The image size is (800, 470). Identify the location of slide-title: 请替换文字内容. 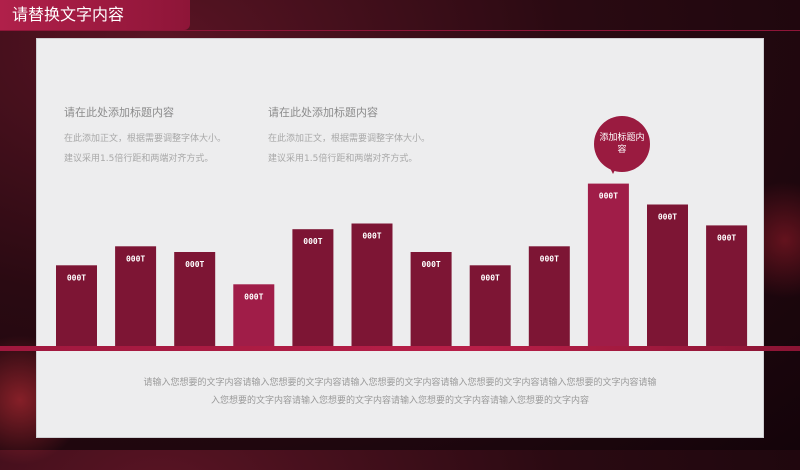
(95, 15).